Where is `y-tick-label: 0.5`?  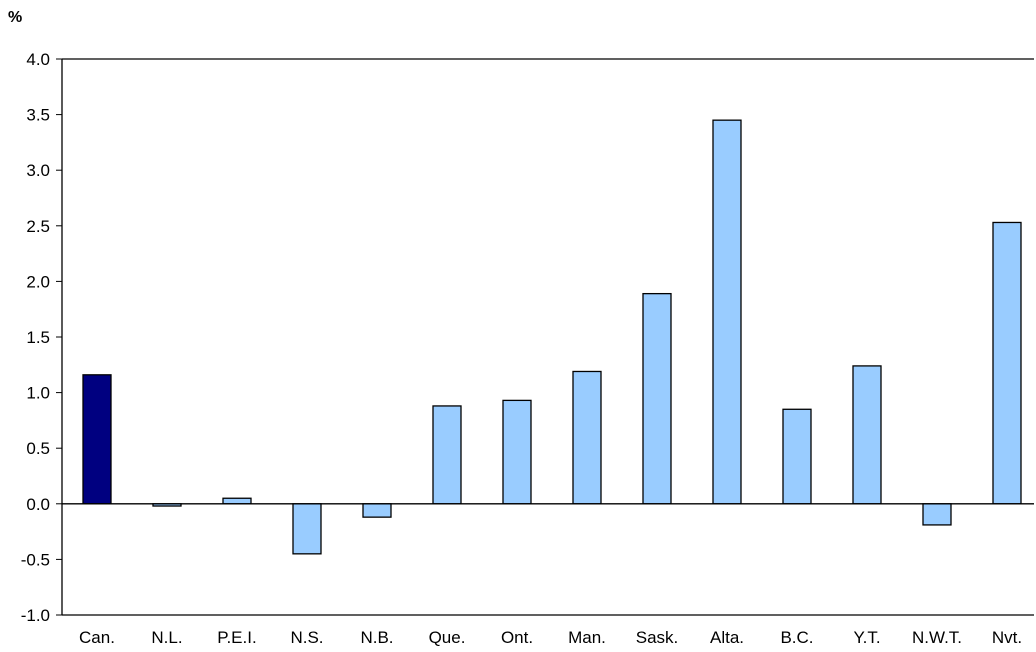 y-tick-label: 0.5 is located at coordinates (38, 448).